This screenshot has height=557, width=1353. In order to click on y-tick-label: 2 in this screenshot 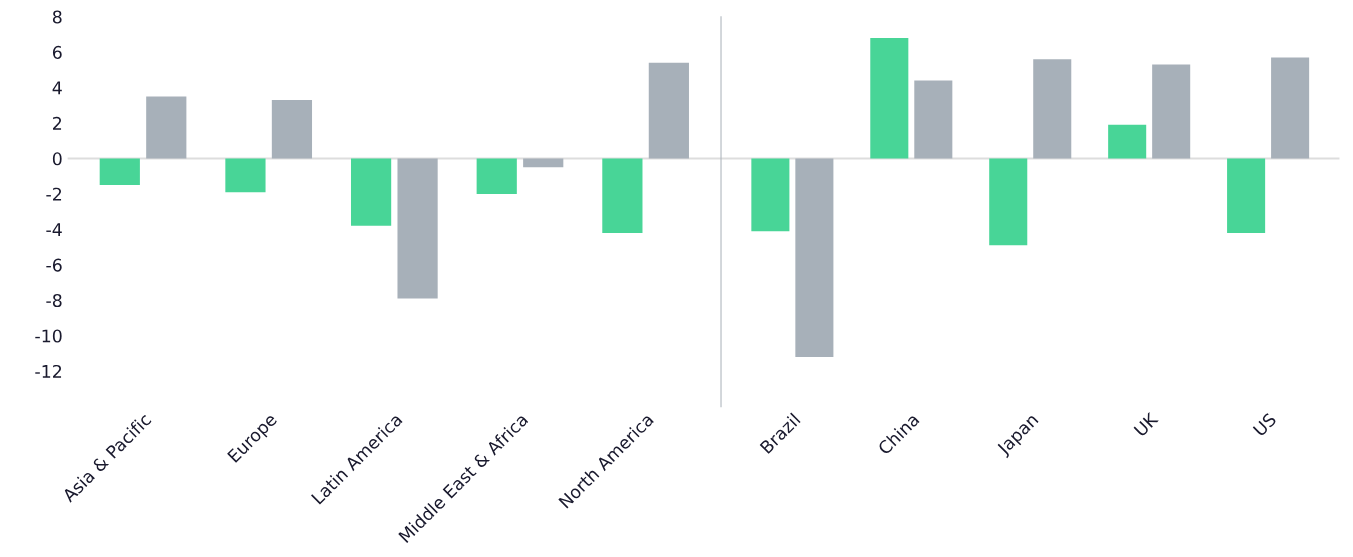, I will do `click(57, 123)`.